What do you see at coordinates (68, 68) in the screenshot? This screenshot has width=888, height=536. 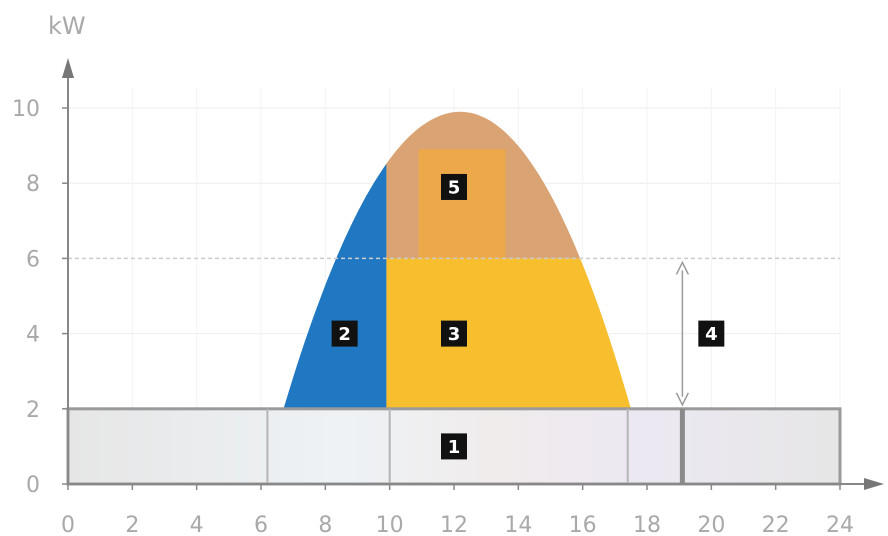 I see `y-axis-arrow` at bounding box center [68, 68].